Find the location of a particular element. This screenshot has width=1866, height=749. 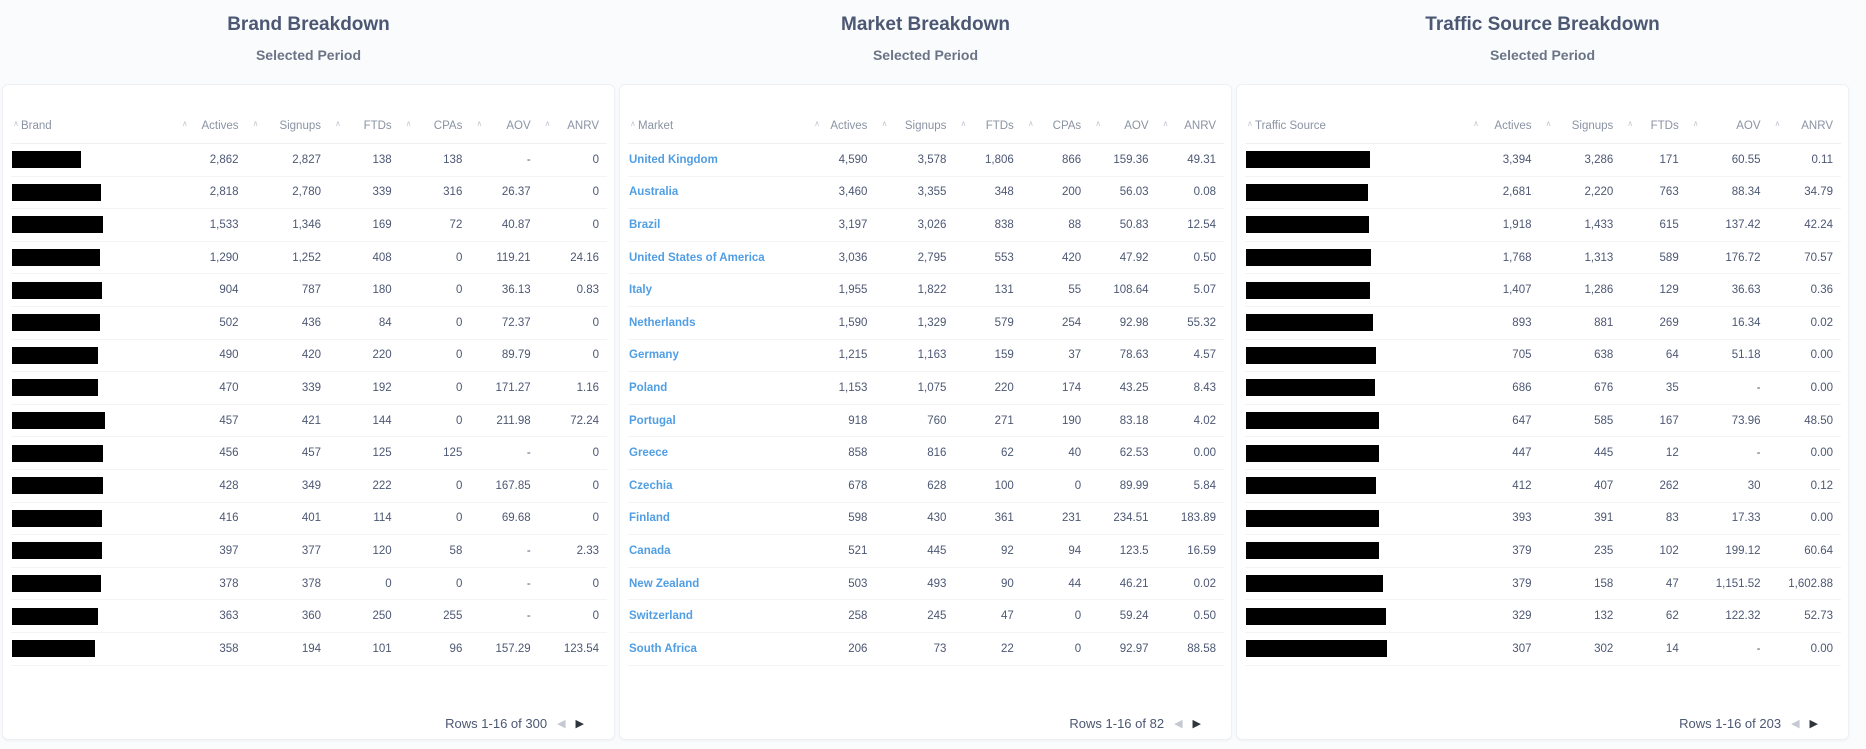

table-row: Czechia 678 628 100 0 89.99 5.84 is located at coordinates (926, 486).